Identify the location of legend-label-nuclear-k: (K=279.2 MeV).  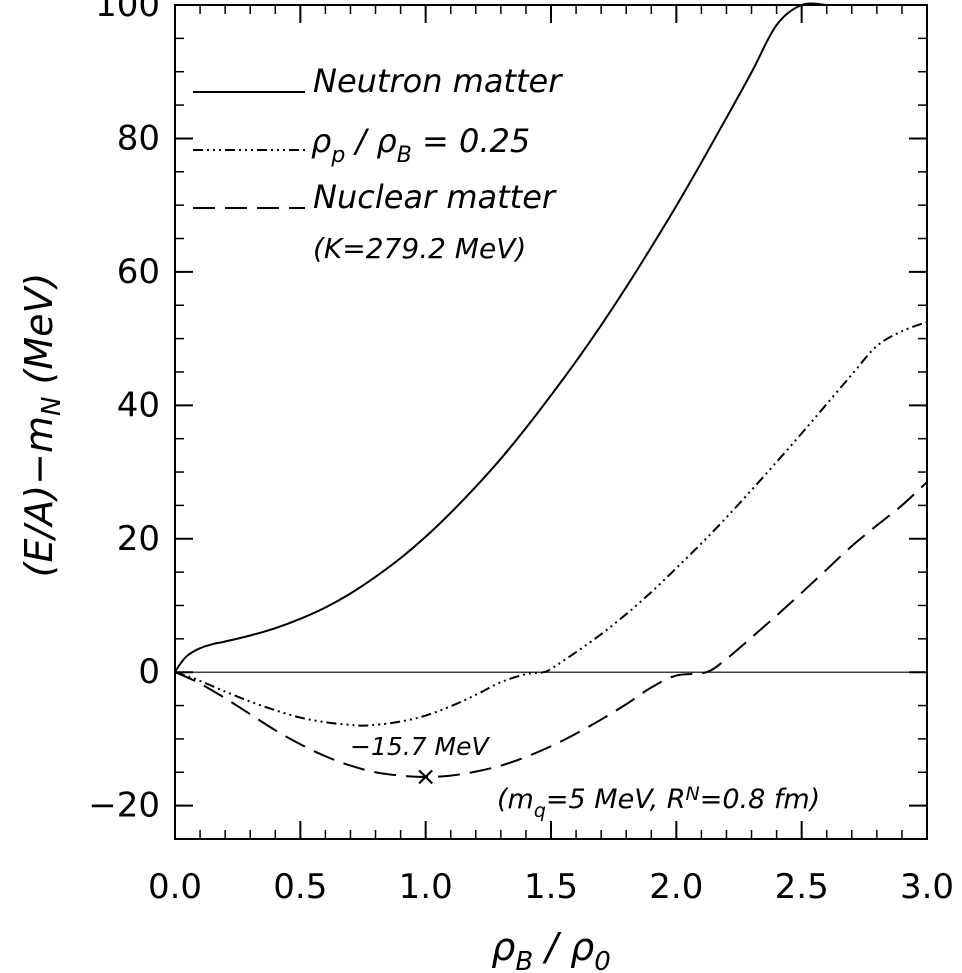
(419, 248).